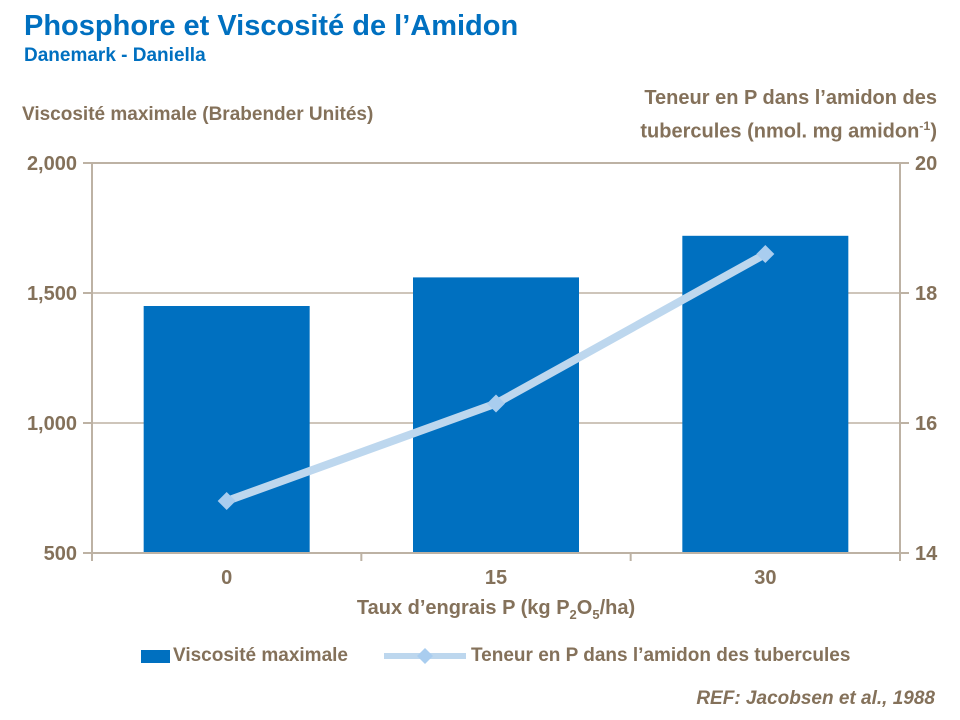  I want to click on x-axis-title-o: O, so click(584, 608).